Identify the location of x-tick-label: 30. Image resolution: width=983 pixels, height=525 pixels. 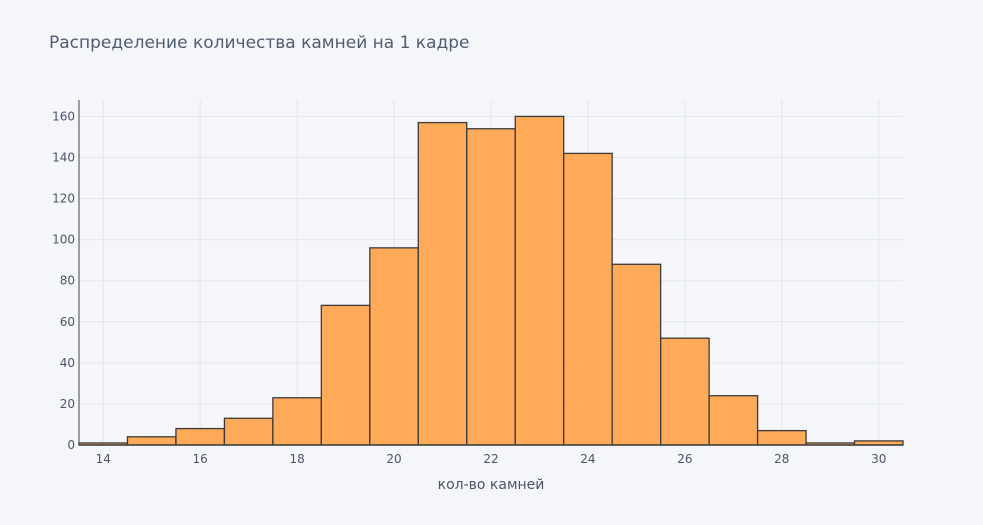
(878, 459).